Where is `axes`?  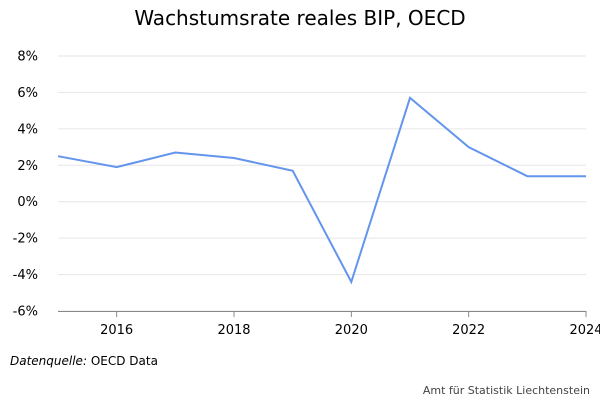
axes is located at coordinates (322, 314).